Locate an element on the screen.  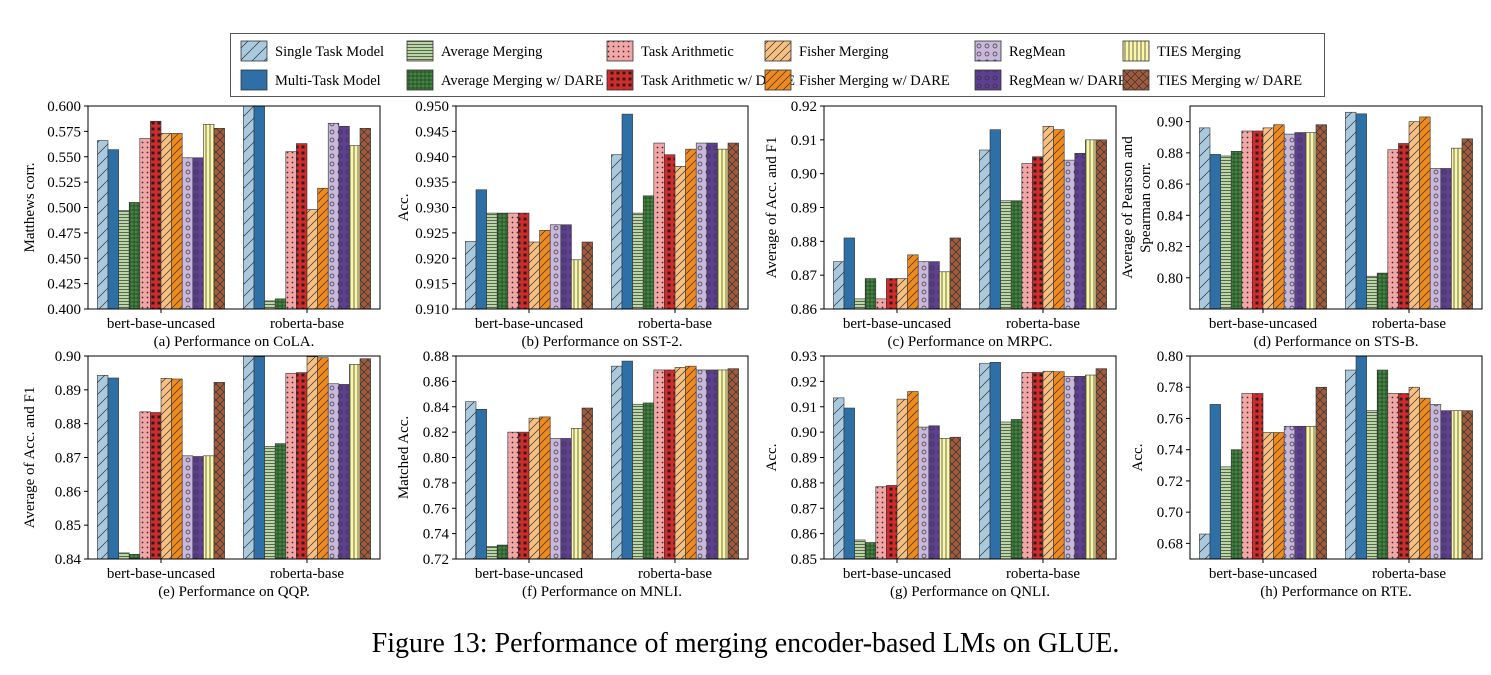
y-tick-label: 0.475 is located at coordinates (64, 234).